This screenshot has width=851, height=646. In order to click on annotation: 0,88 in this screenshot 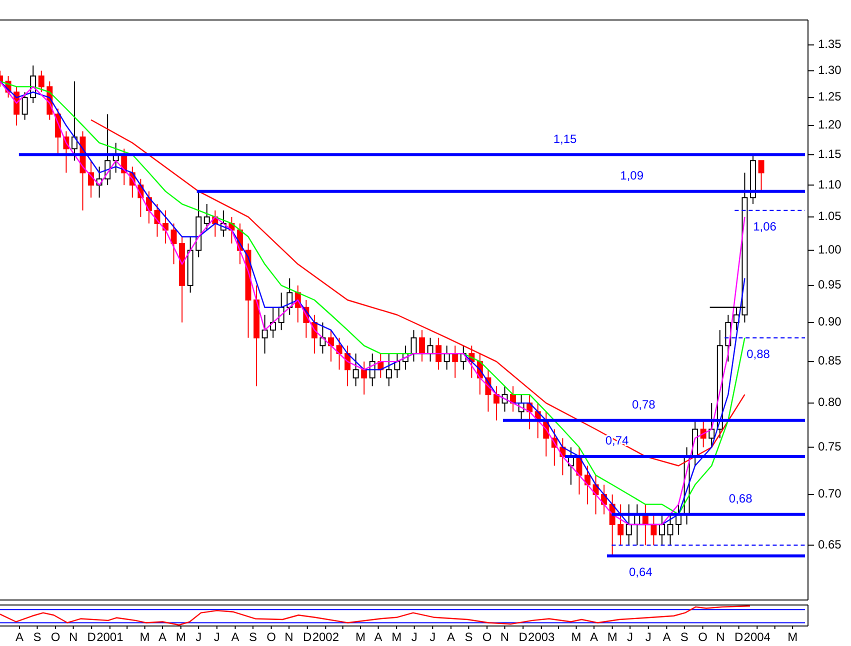, I will do `click(758, 354)`.